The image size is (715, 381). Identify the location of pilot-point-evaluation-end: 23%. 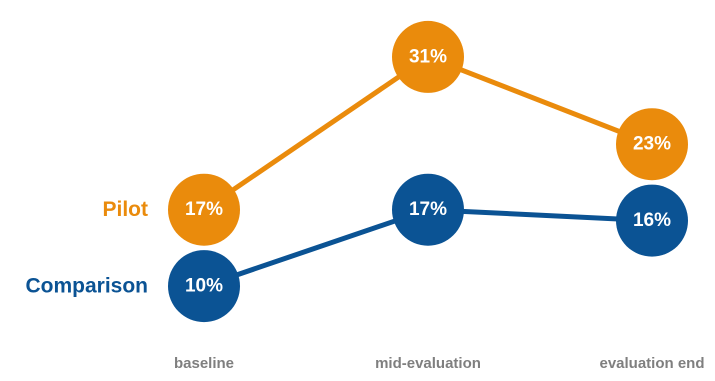
(652, 144).